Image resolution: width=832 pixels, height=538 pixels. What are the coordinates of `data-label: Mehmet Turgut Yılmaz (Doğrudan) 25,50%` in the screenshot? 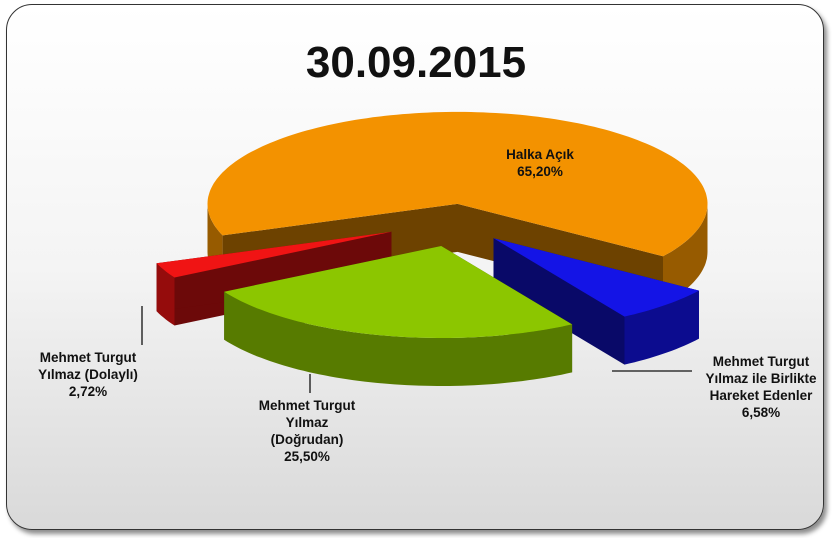 It's located at (307, 431).